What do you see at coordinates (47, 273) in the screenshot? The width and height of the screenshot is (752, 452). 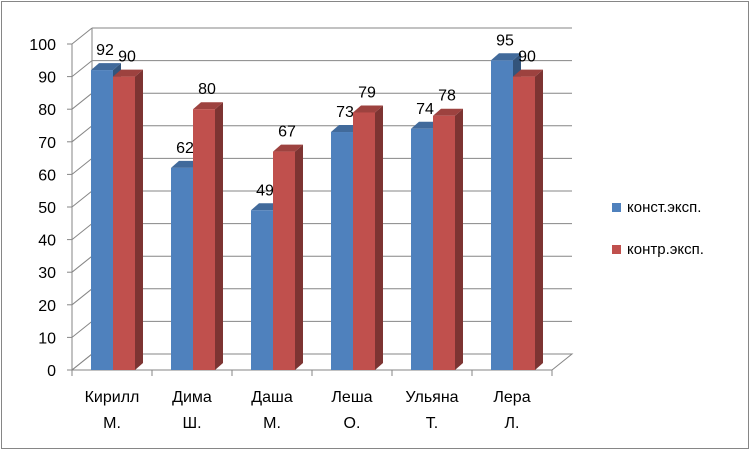 I see `y-tick-label: 30` at bounding box center [47, 273].